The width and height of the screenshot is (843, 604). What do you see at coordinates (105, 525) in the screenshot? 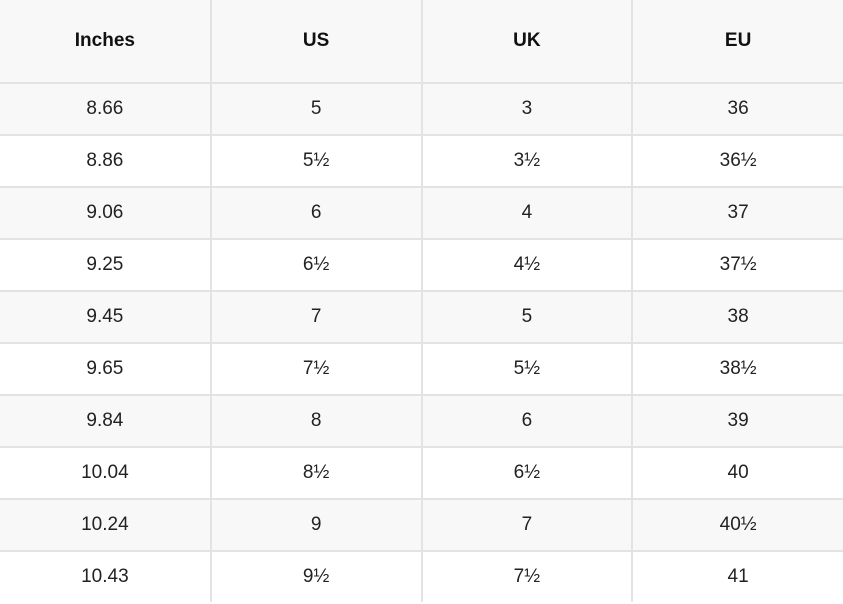
I see `table-cell: 10.24` at bounding box center [105, 525].